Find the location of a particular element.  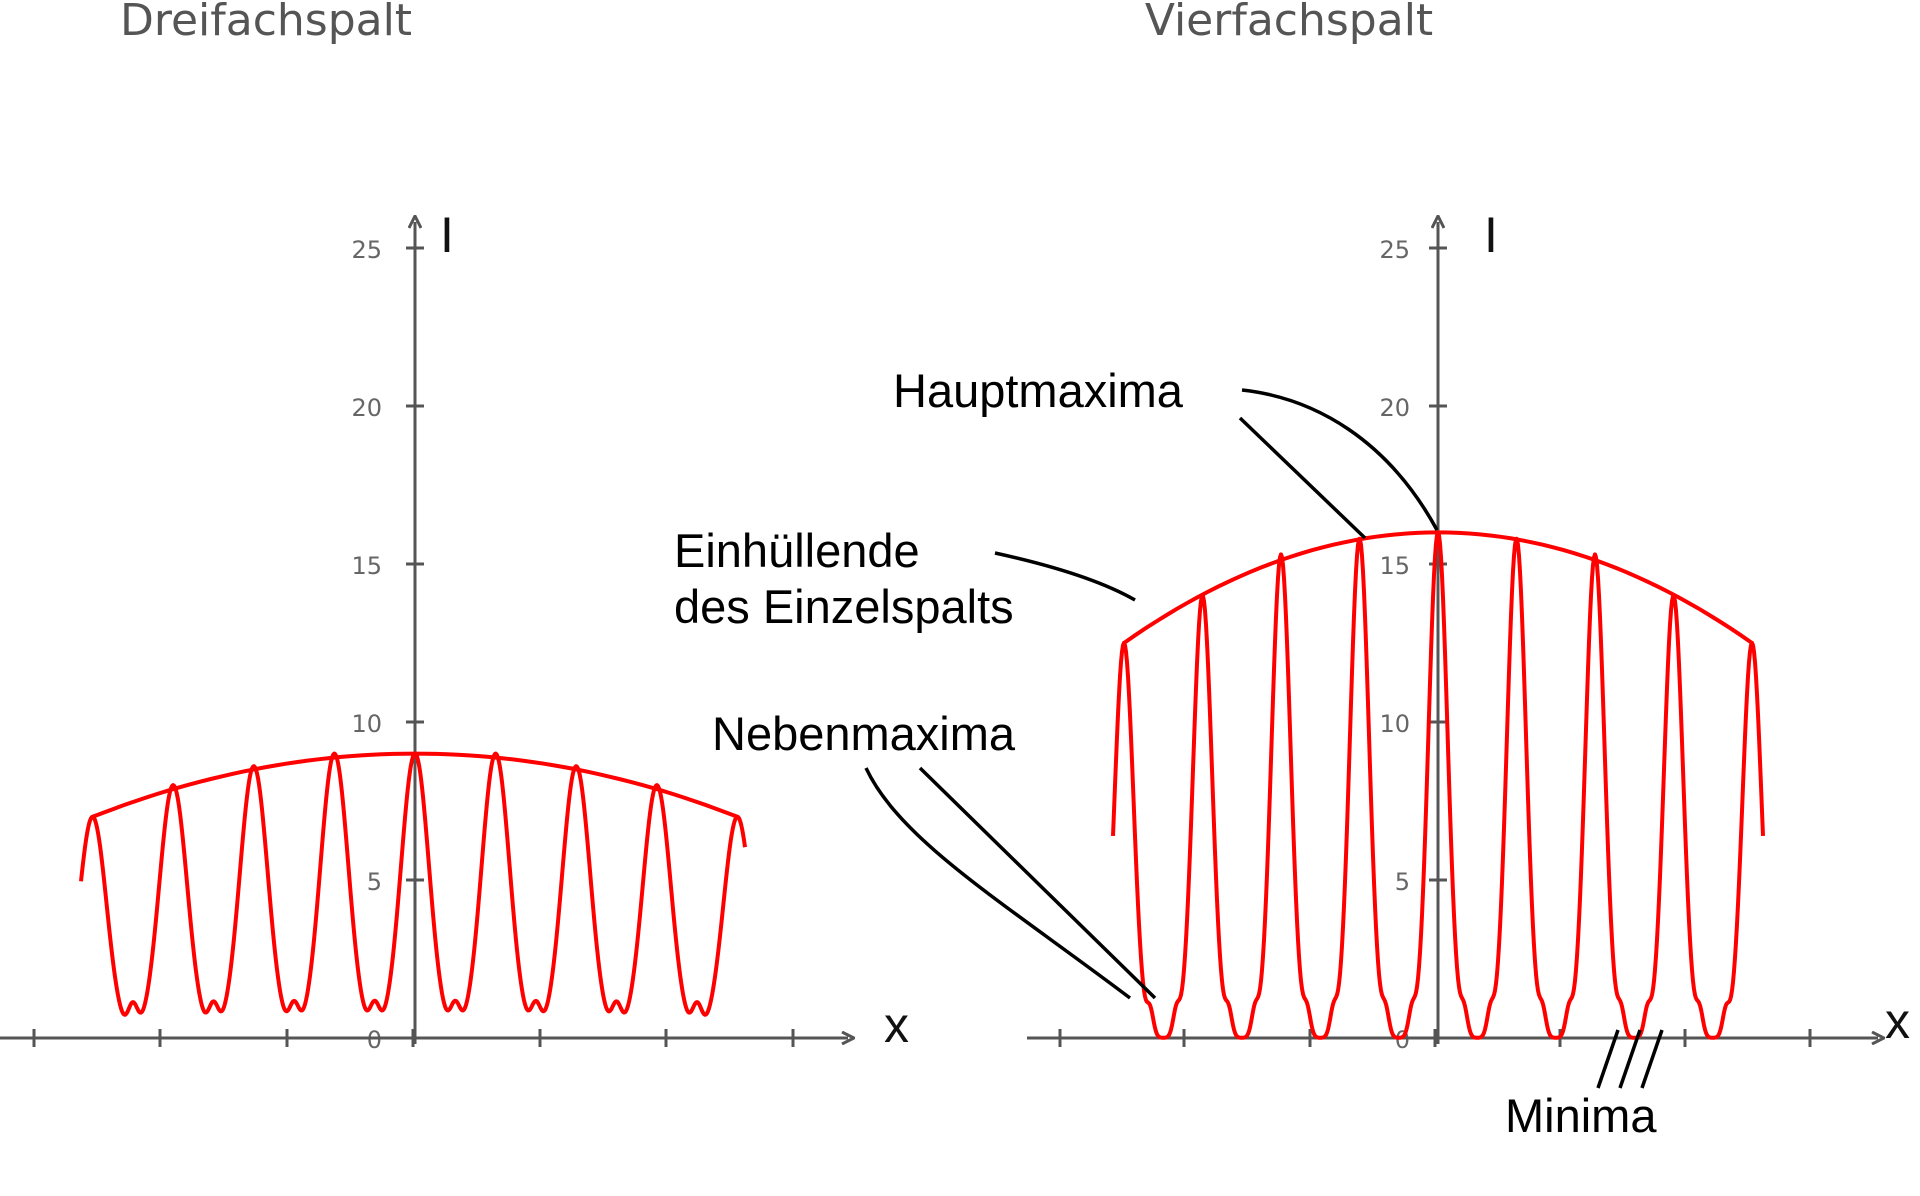

annotation-einhuellende-line1: Einhüllende is located at coordinates (797, 550).